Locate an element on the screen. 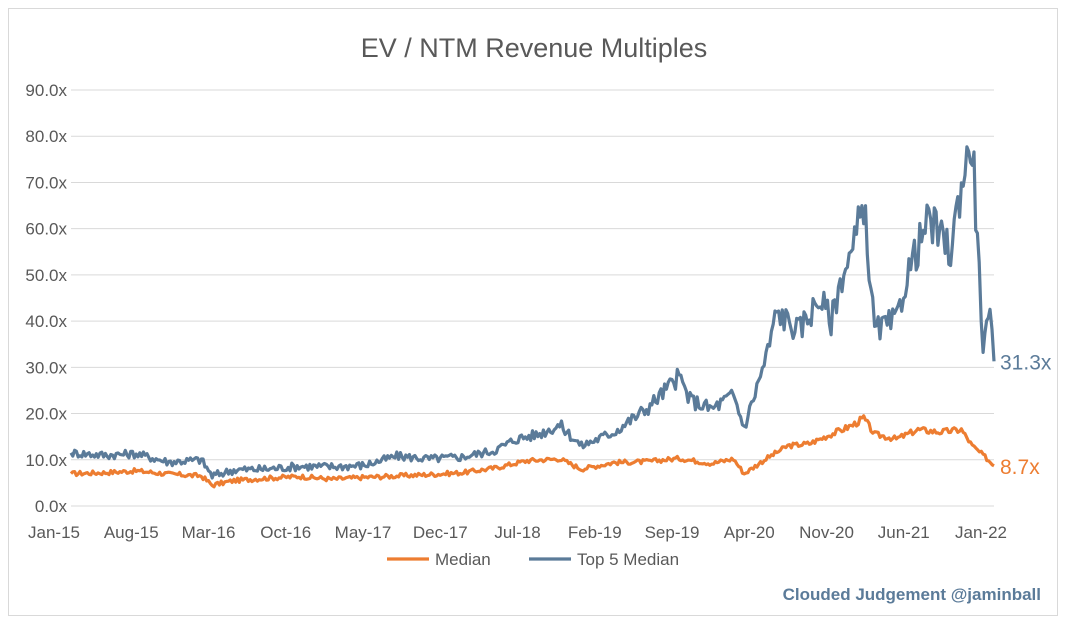 The image size is (1069, 625). legend-label: Top 5 Median is located at coordinates (628, 559).